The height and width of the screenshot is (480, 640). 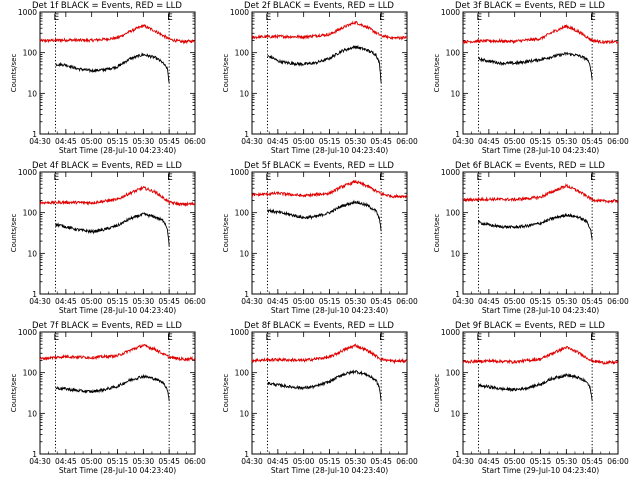 I want to click on chart-title: Det 7f BLACK = Events, RED = LLD, so click(x=107, y=326).